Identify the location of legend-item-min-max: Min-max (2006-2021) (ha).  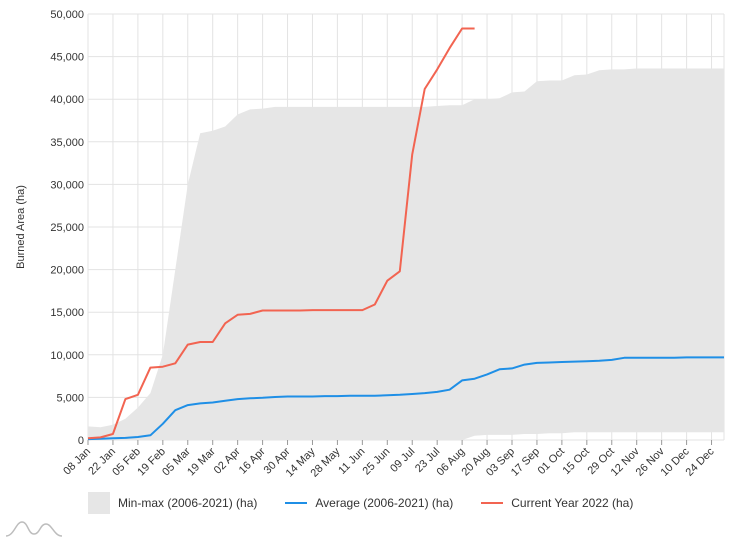
(172, 503).